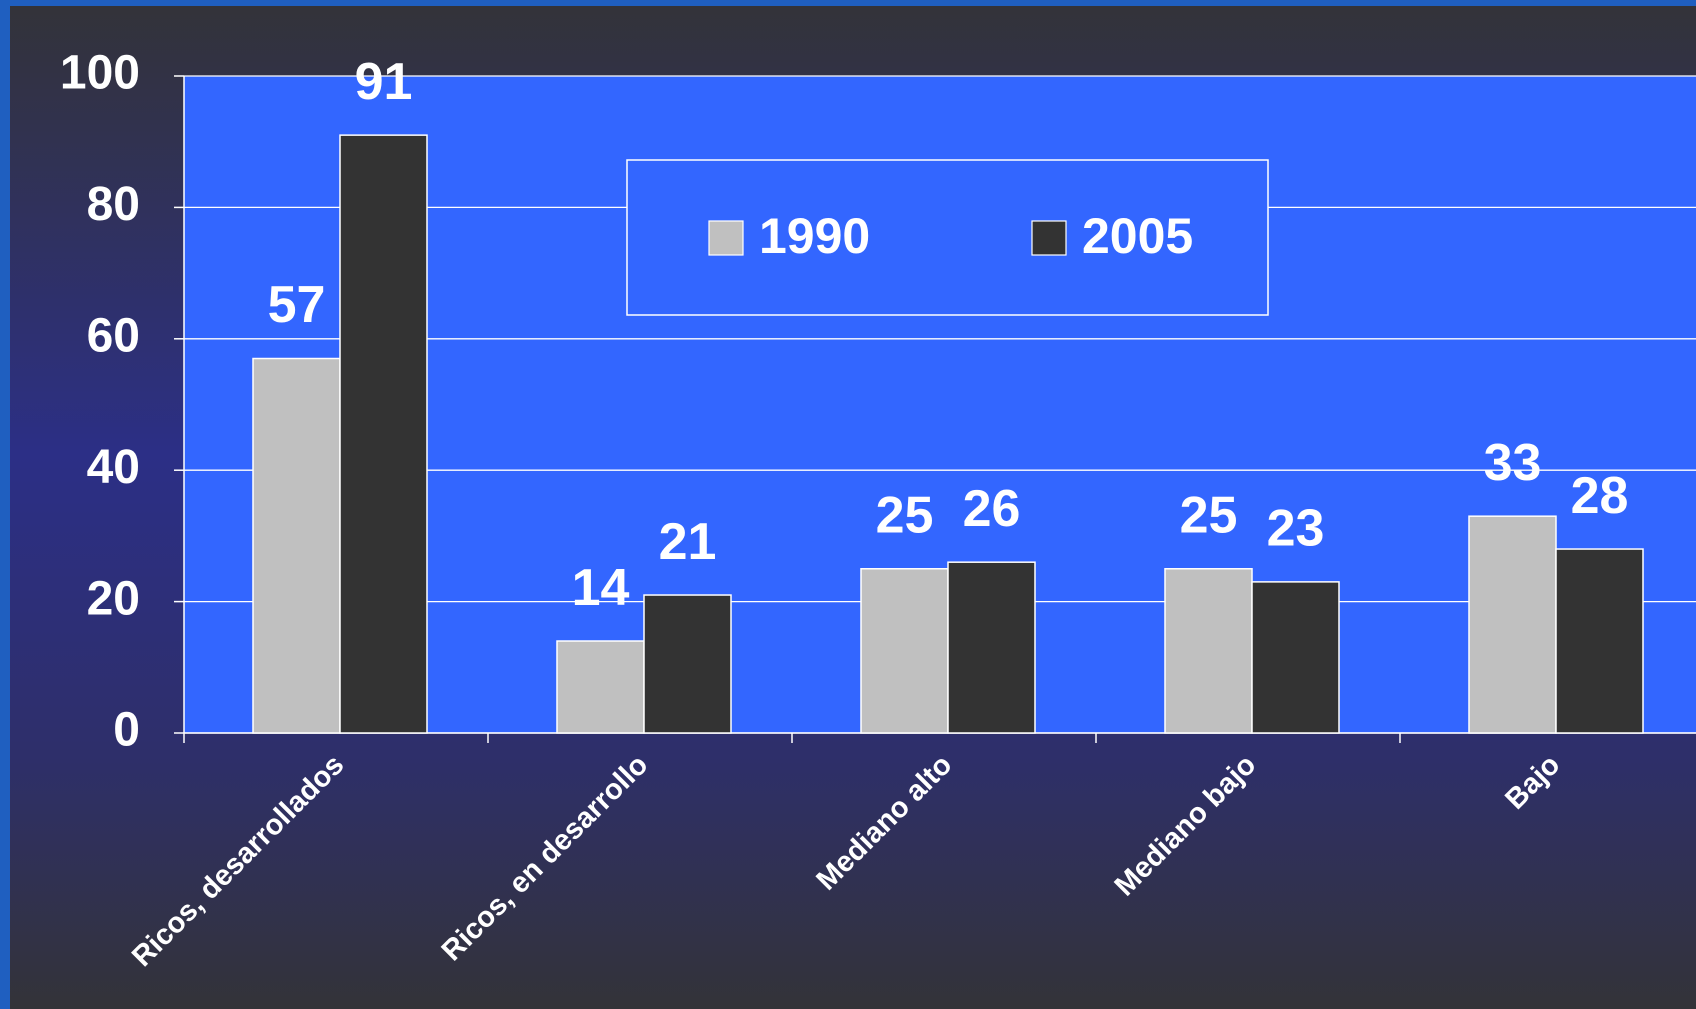 The image size is (1696, 1009). I want to click on top-strip, so click(848, 3).